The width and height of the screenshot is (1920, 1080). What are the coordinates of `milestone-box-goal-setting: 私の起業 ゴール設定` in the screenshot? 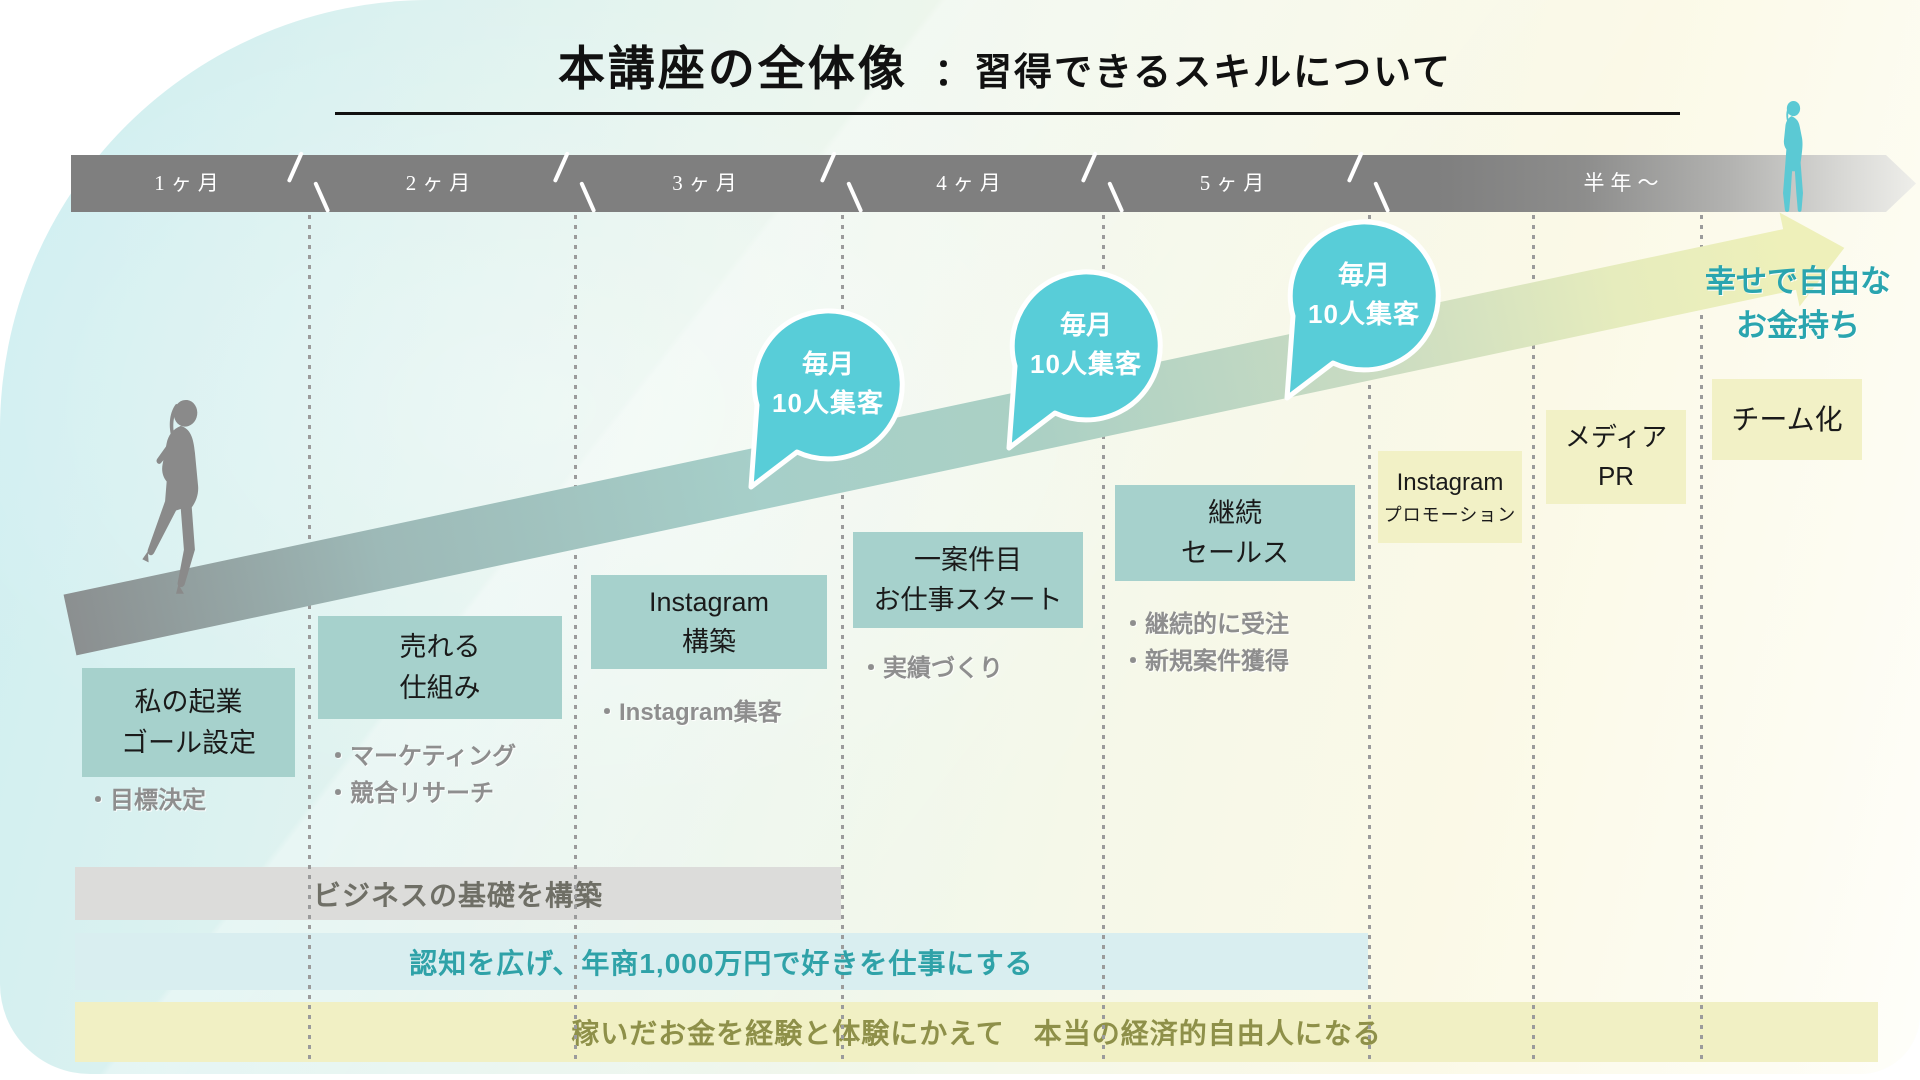 It's located at (188, 722).